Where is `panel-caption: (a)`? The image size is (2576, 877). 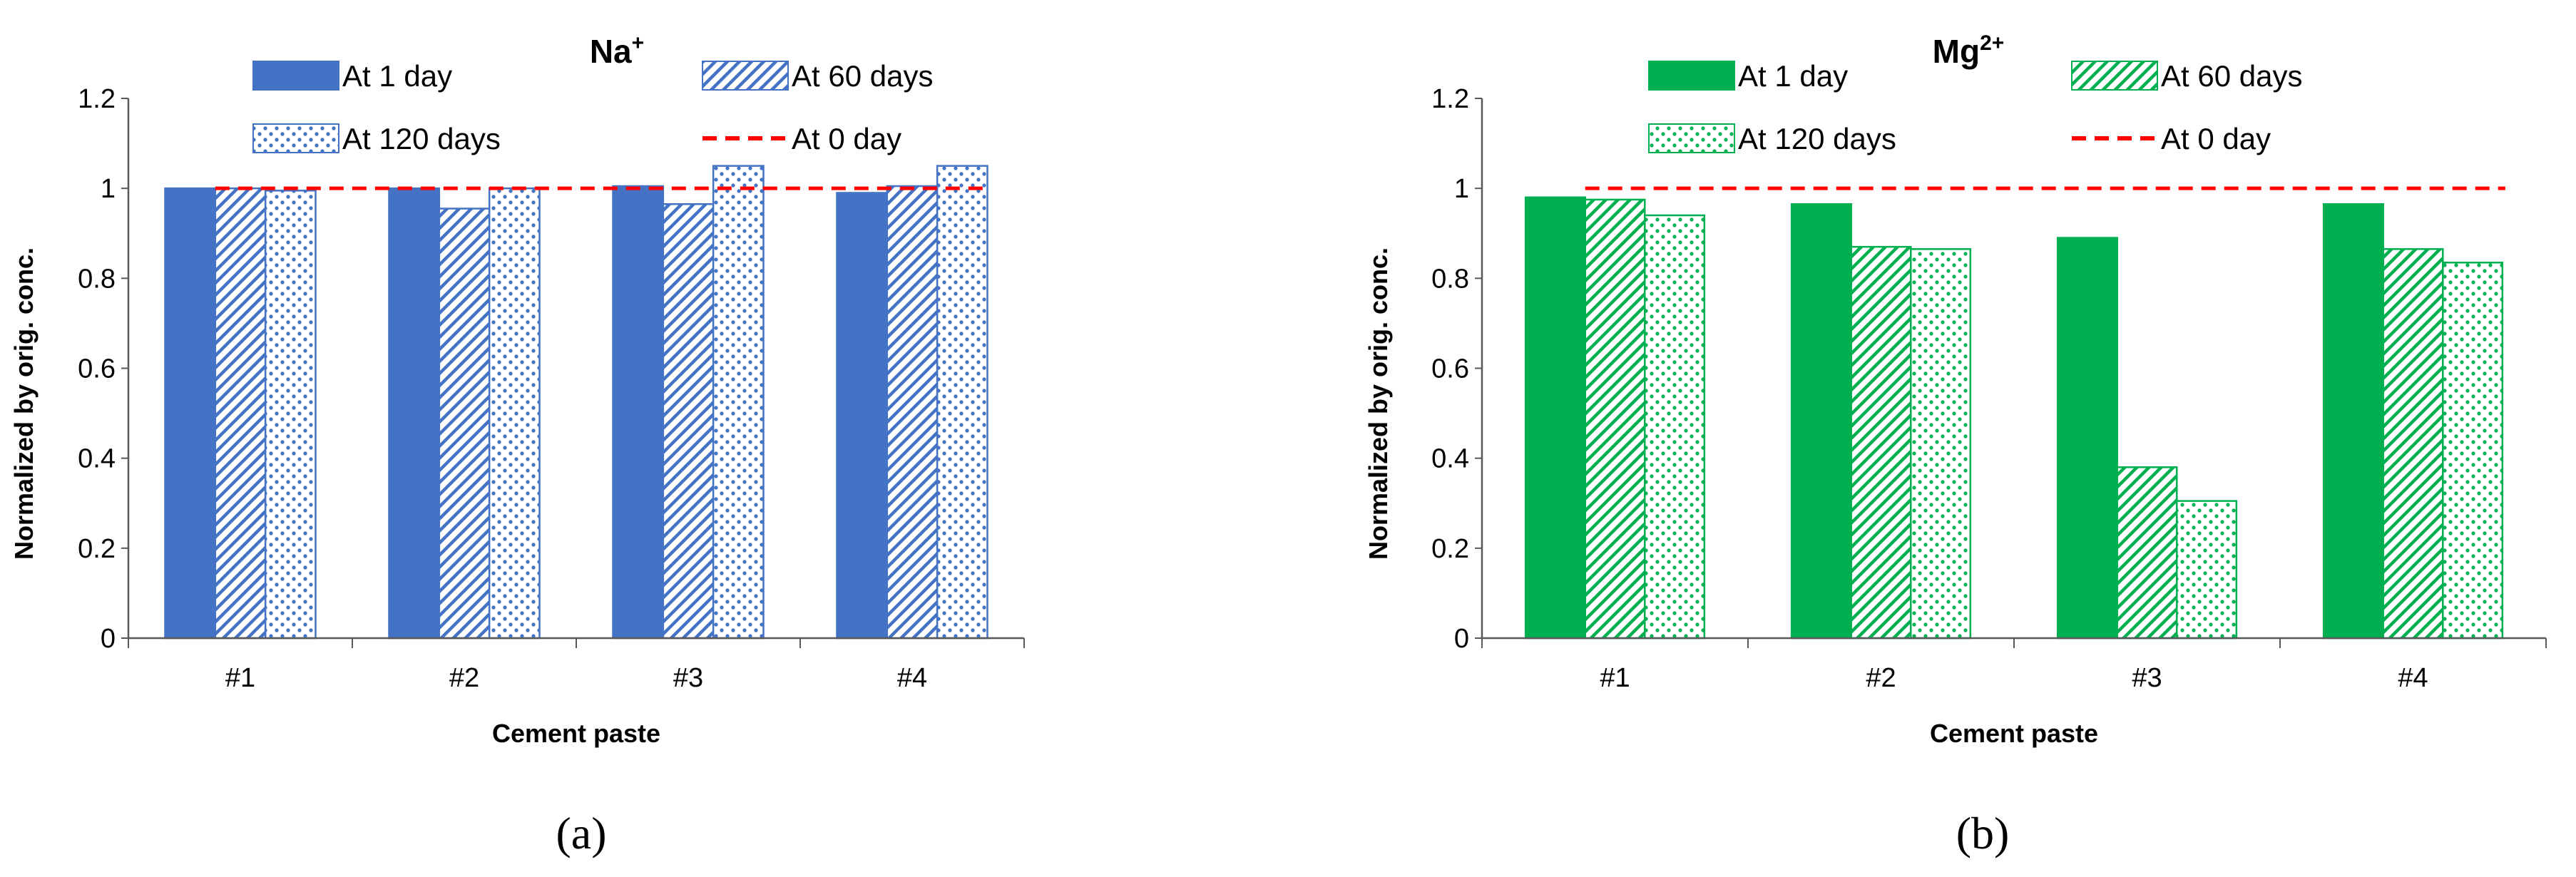
panel-caption: (a) is located at coordinates (581, 833).